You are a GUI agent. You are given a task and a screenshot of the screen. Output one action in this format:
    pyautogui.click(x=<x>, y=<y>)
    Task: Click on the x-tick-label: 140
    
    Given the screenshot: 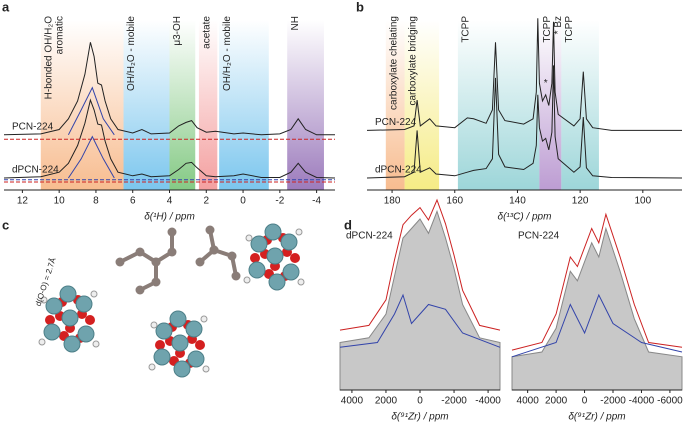 What is the action you would take?
    pyautogui.click(x=517, y=201)
    